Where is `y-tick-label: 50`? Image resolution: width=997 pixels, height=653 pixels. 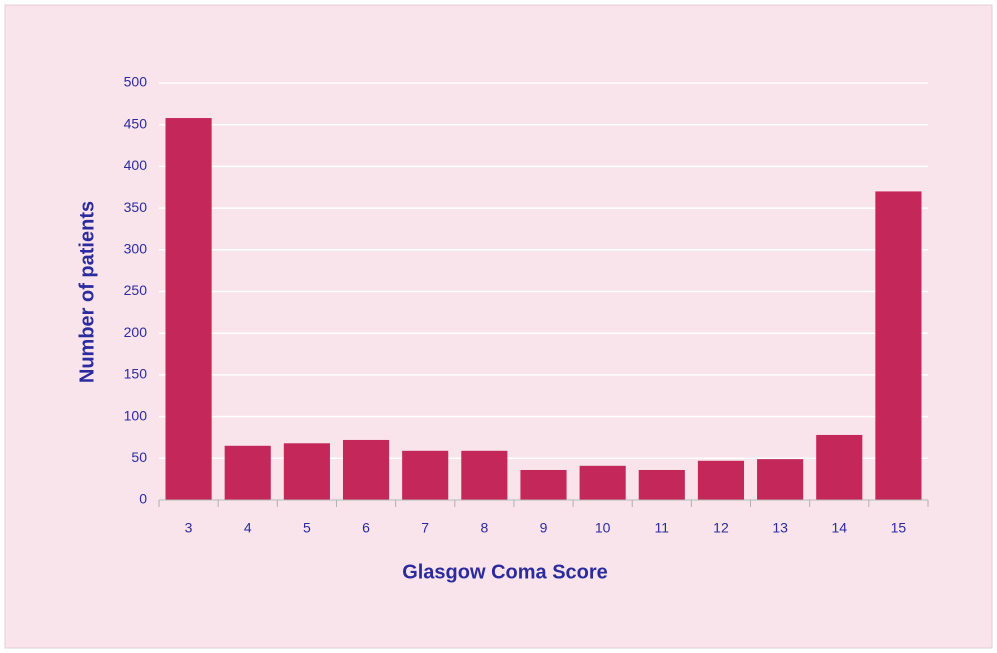
y-tick-label: 50 is located at coordinates (139, 457).